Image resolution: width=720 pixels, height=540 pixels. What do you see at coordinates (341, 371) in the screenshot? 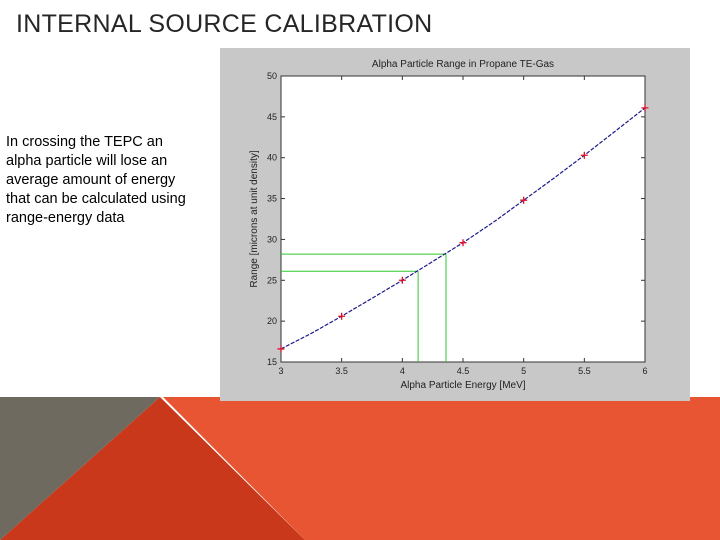
I see `x-tick-label: 3.5` at bounding box center [341, 371].